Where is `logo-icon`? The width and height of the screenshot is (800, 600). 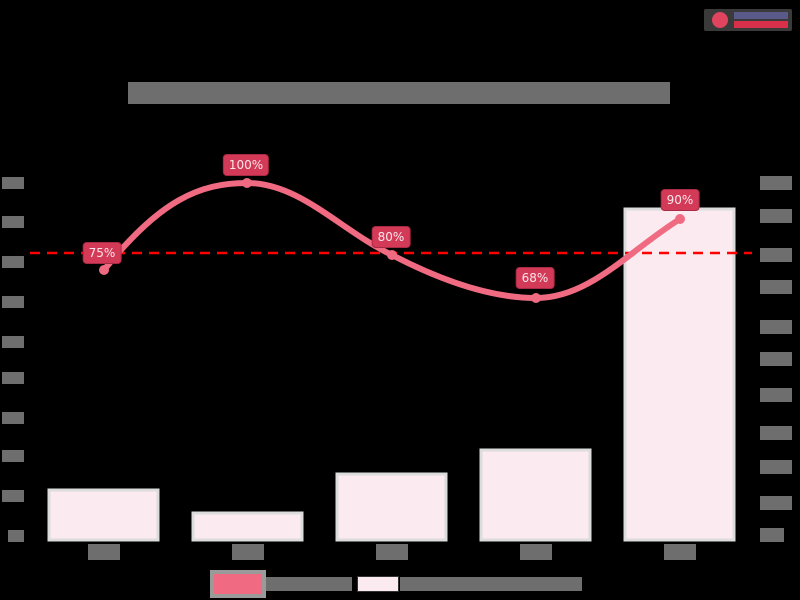
logo-icon is located at coordinates (720, 20).